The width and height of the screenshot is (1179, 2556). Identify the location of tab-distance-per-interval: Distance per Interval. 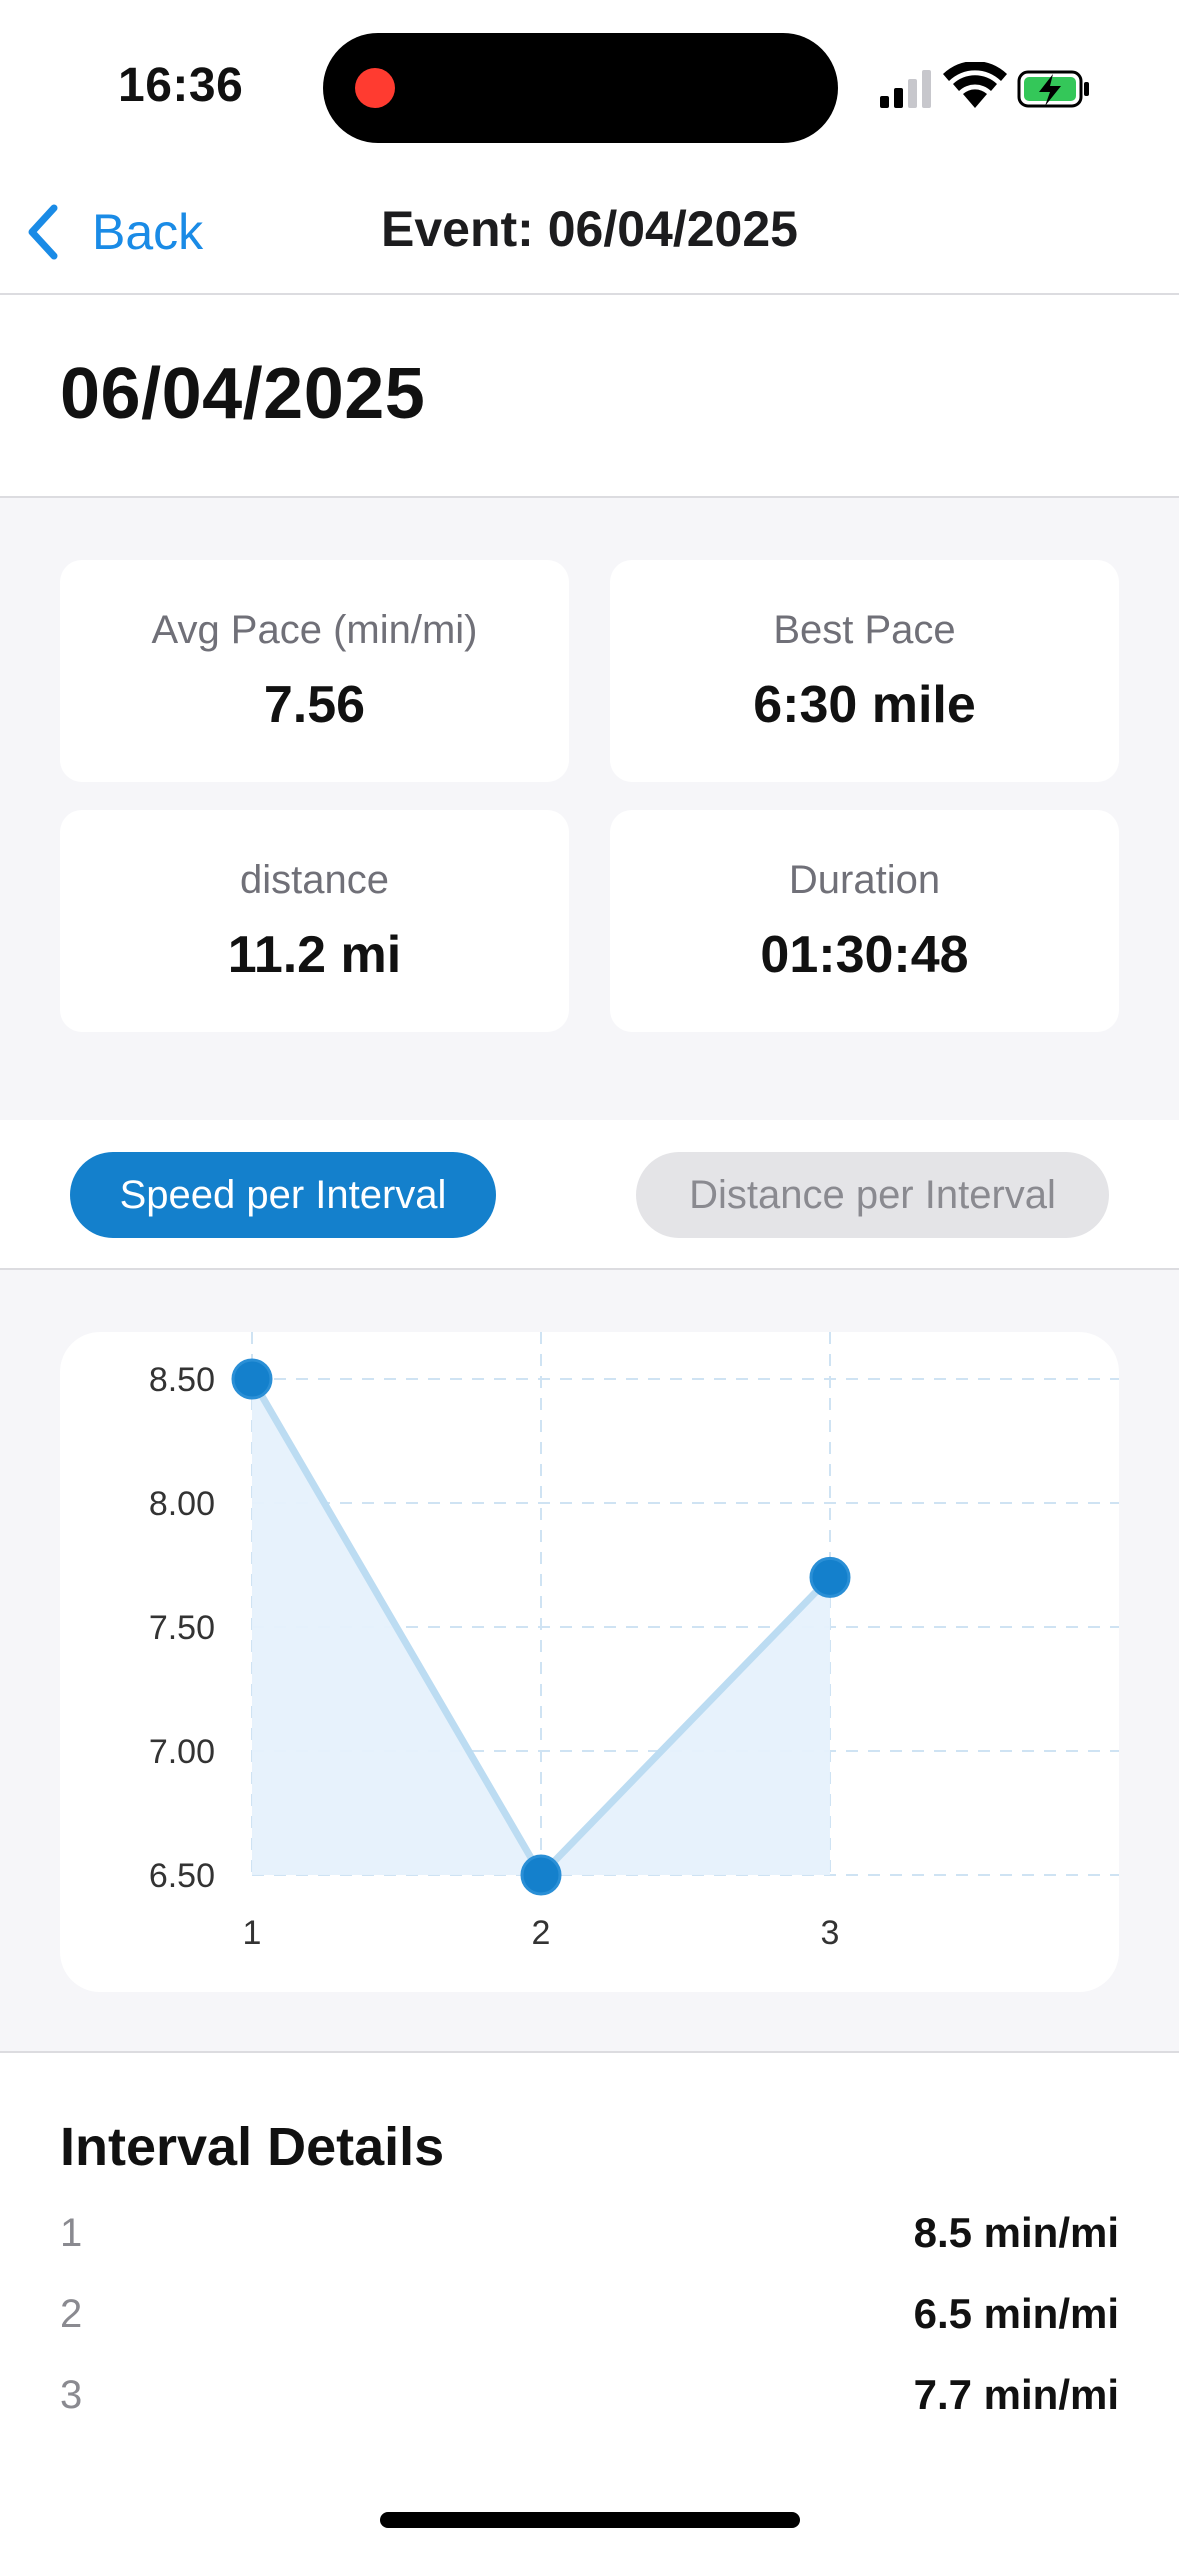
(872, 1195).